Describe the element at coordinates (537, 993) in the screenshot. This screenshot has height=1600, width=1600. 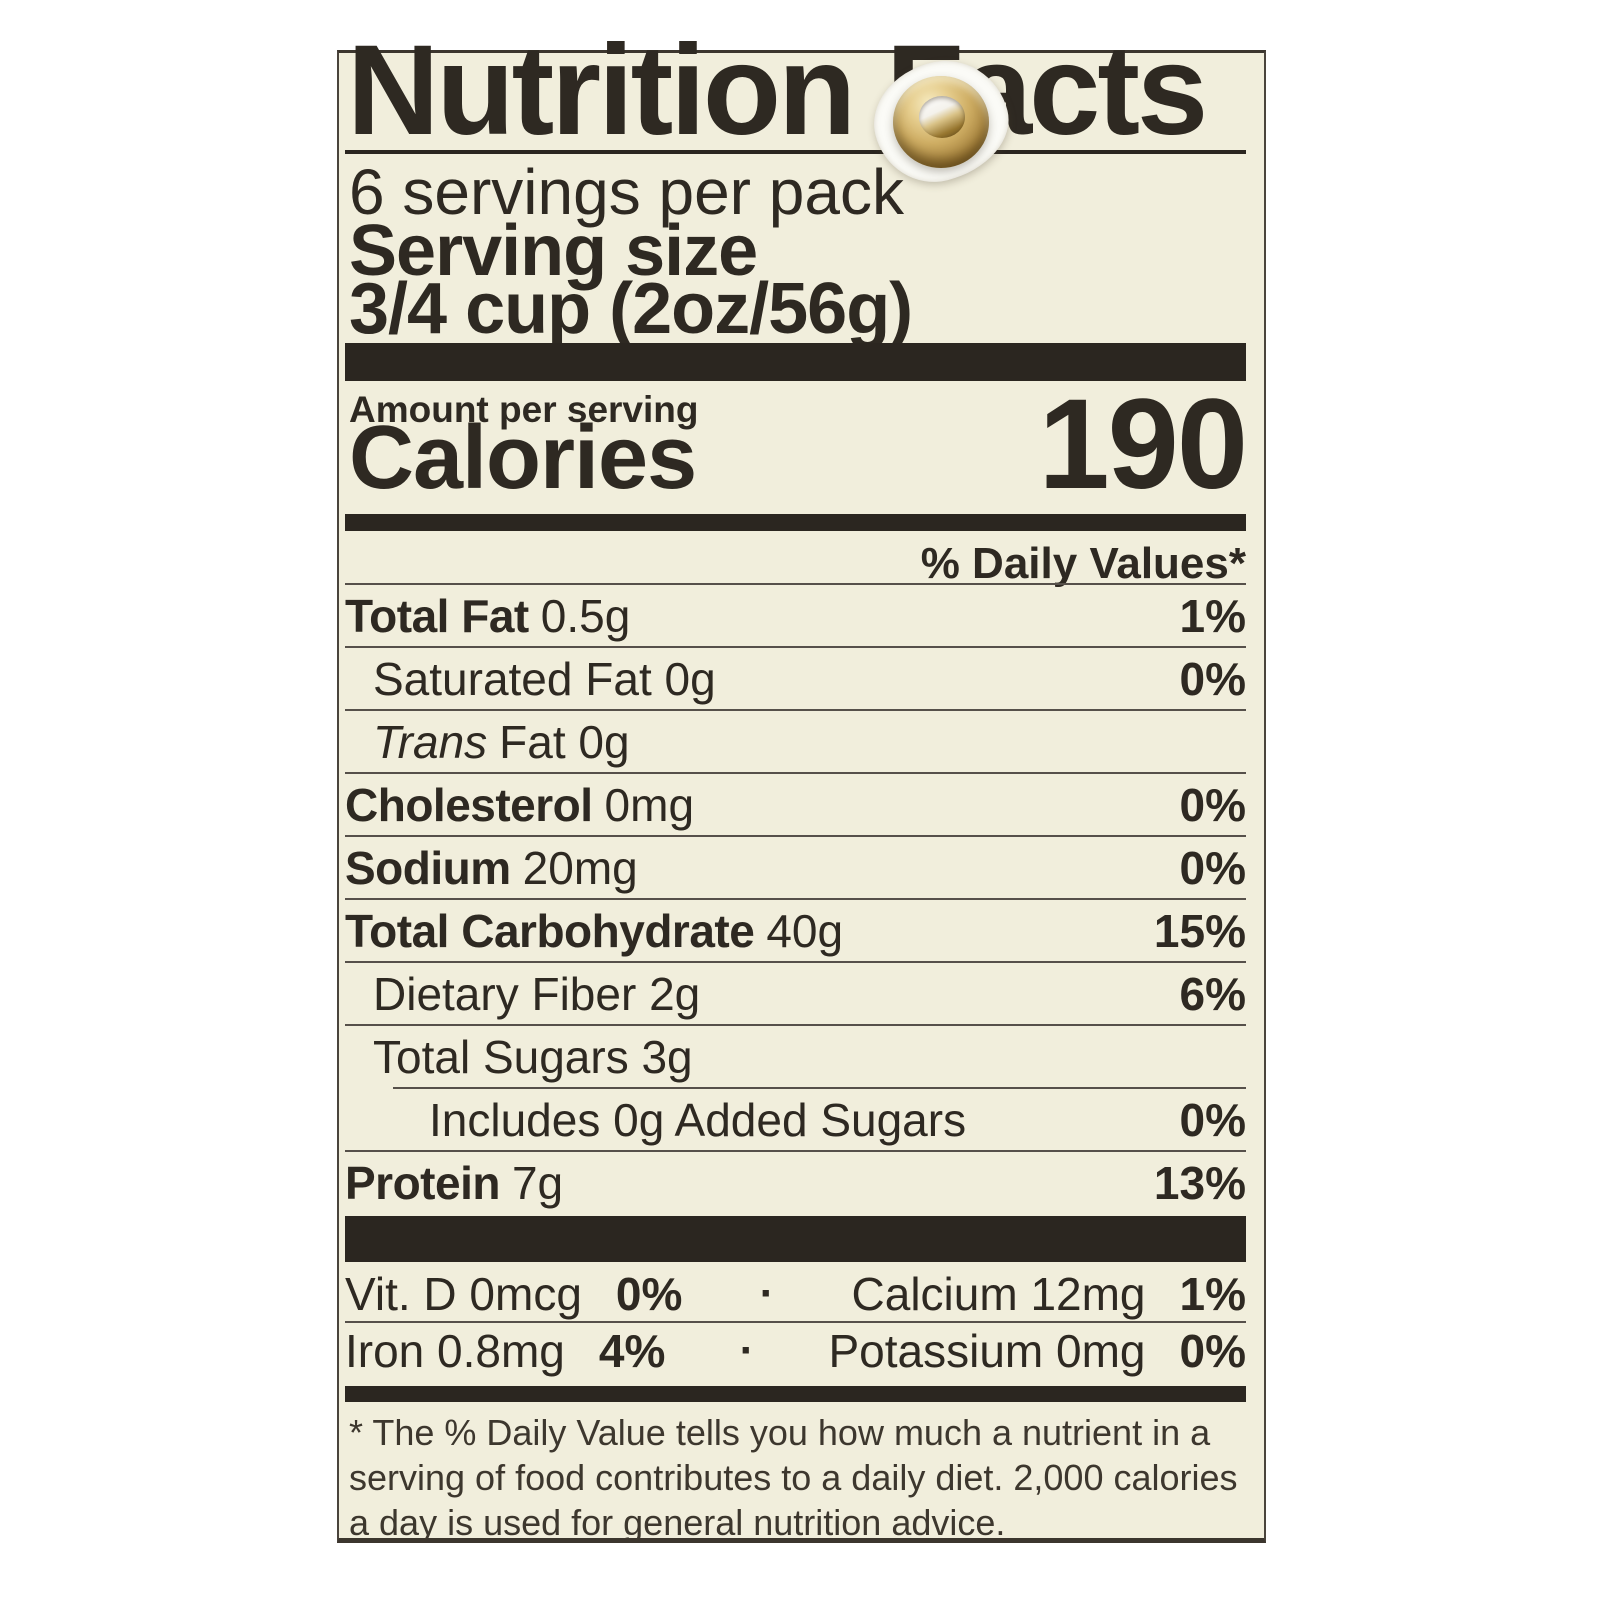
I see `nutrient-amount: Dietary Fiber 2g` at that location.